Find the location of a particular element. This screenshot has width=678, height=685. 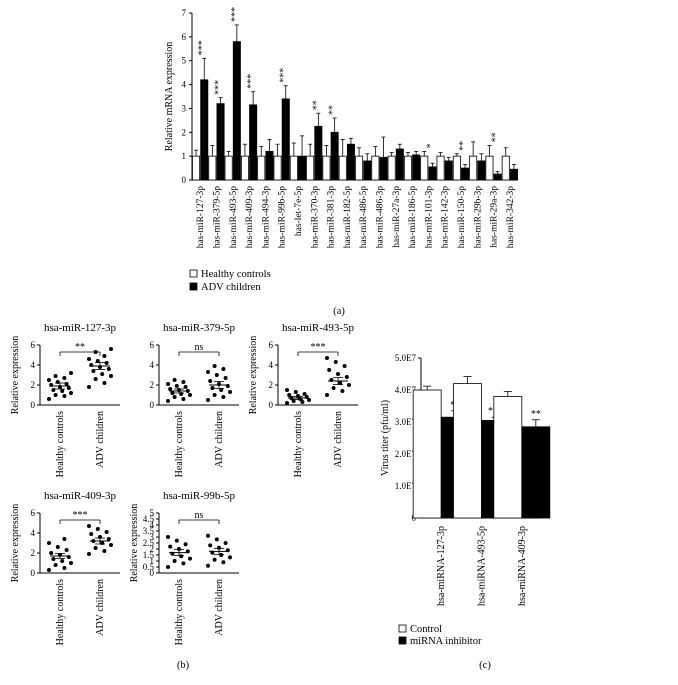

c-category-label: hsa-miRNA-409-3p is located at coordinates (522, 566).